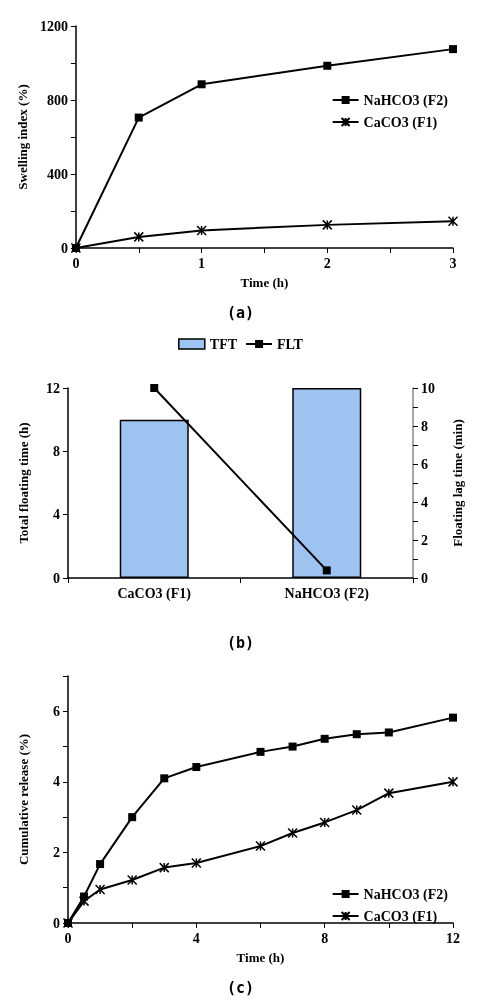 The width and height of the screenshot is (481, 1003). What do you see at coordinates (453, 263) in the screenshot?
I see `x-tick-label: 3` at bounding box center [453, 263].